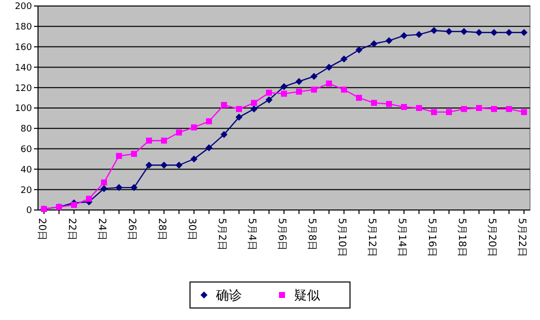 The height and width of the screenshot is (320, 540). Describe the element at coordinates (26, 129) in the screenshot. I see `y-tick-label: 80` at that location.